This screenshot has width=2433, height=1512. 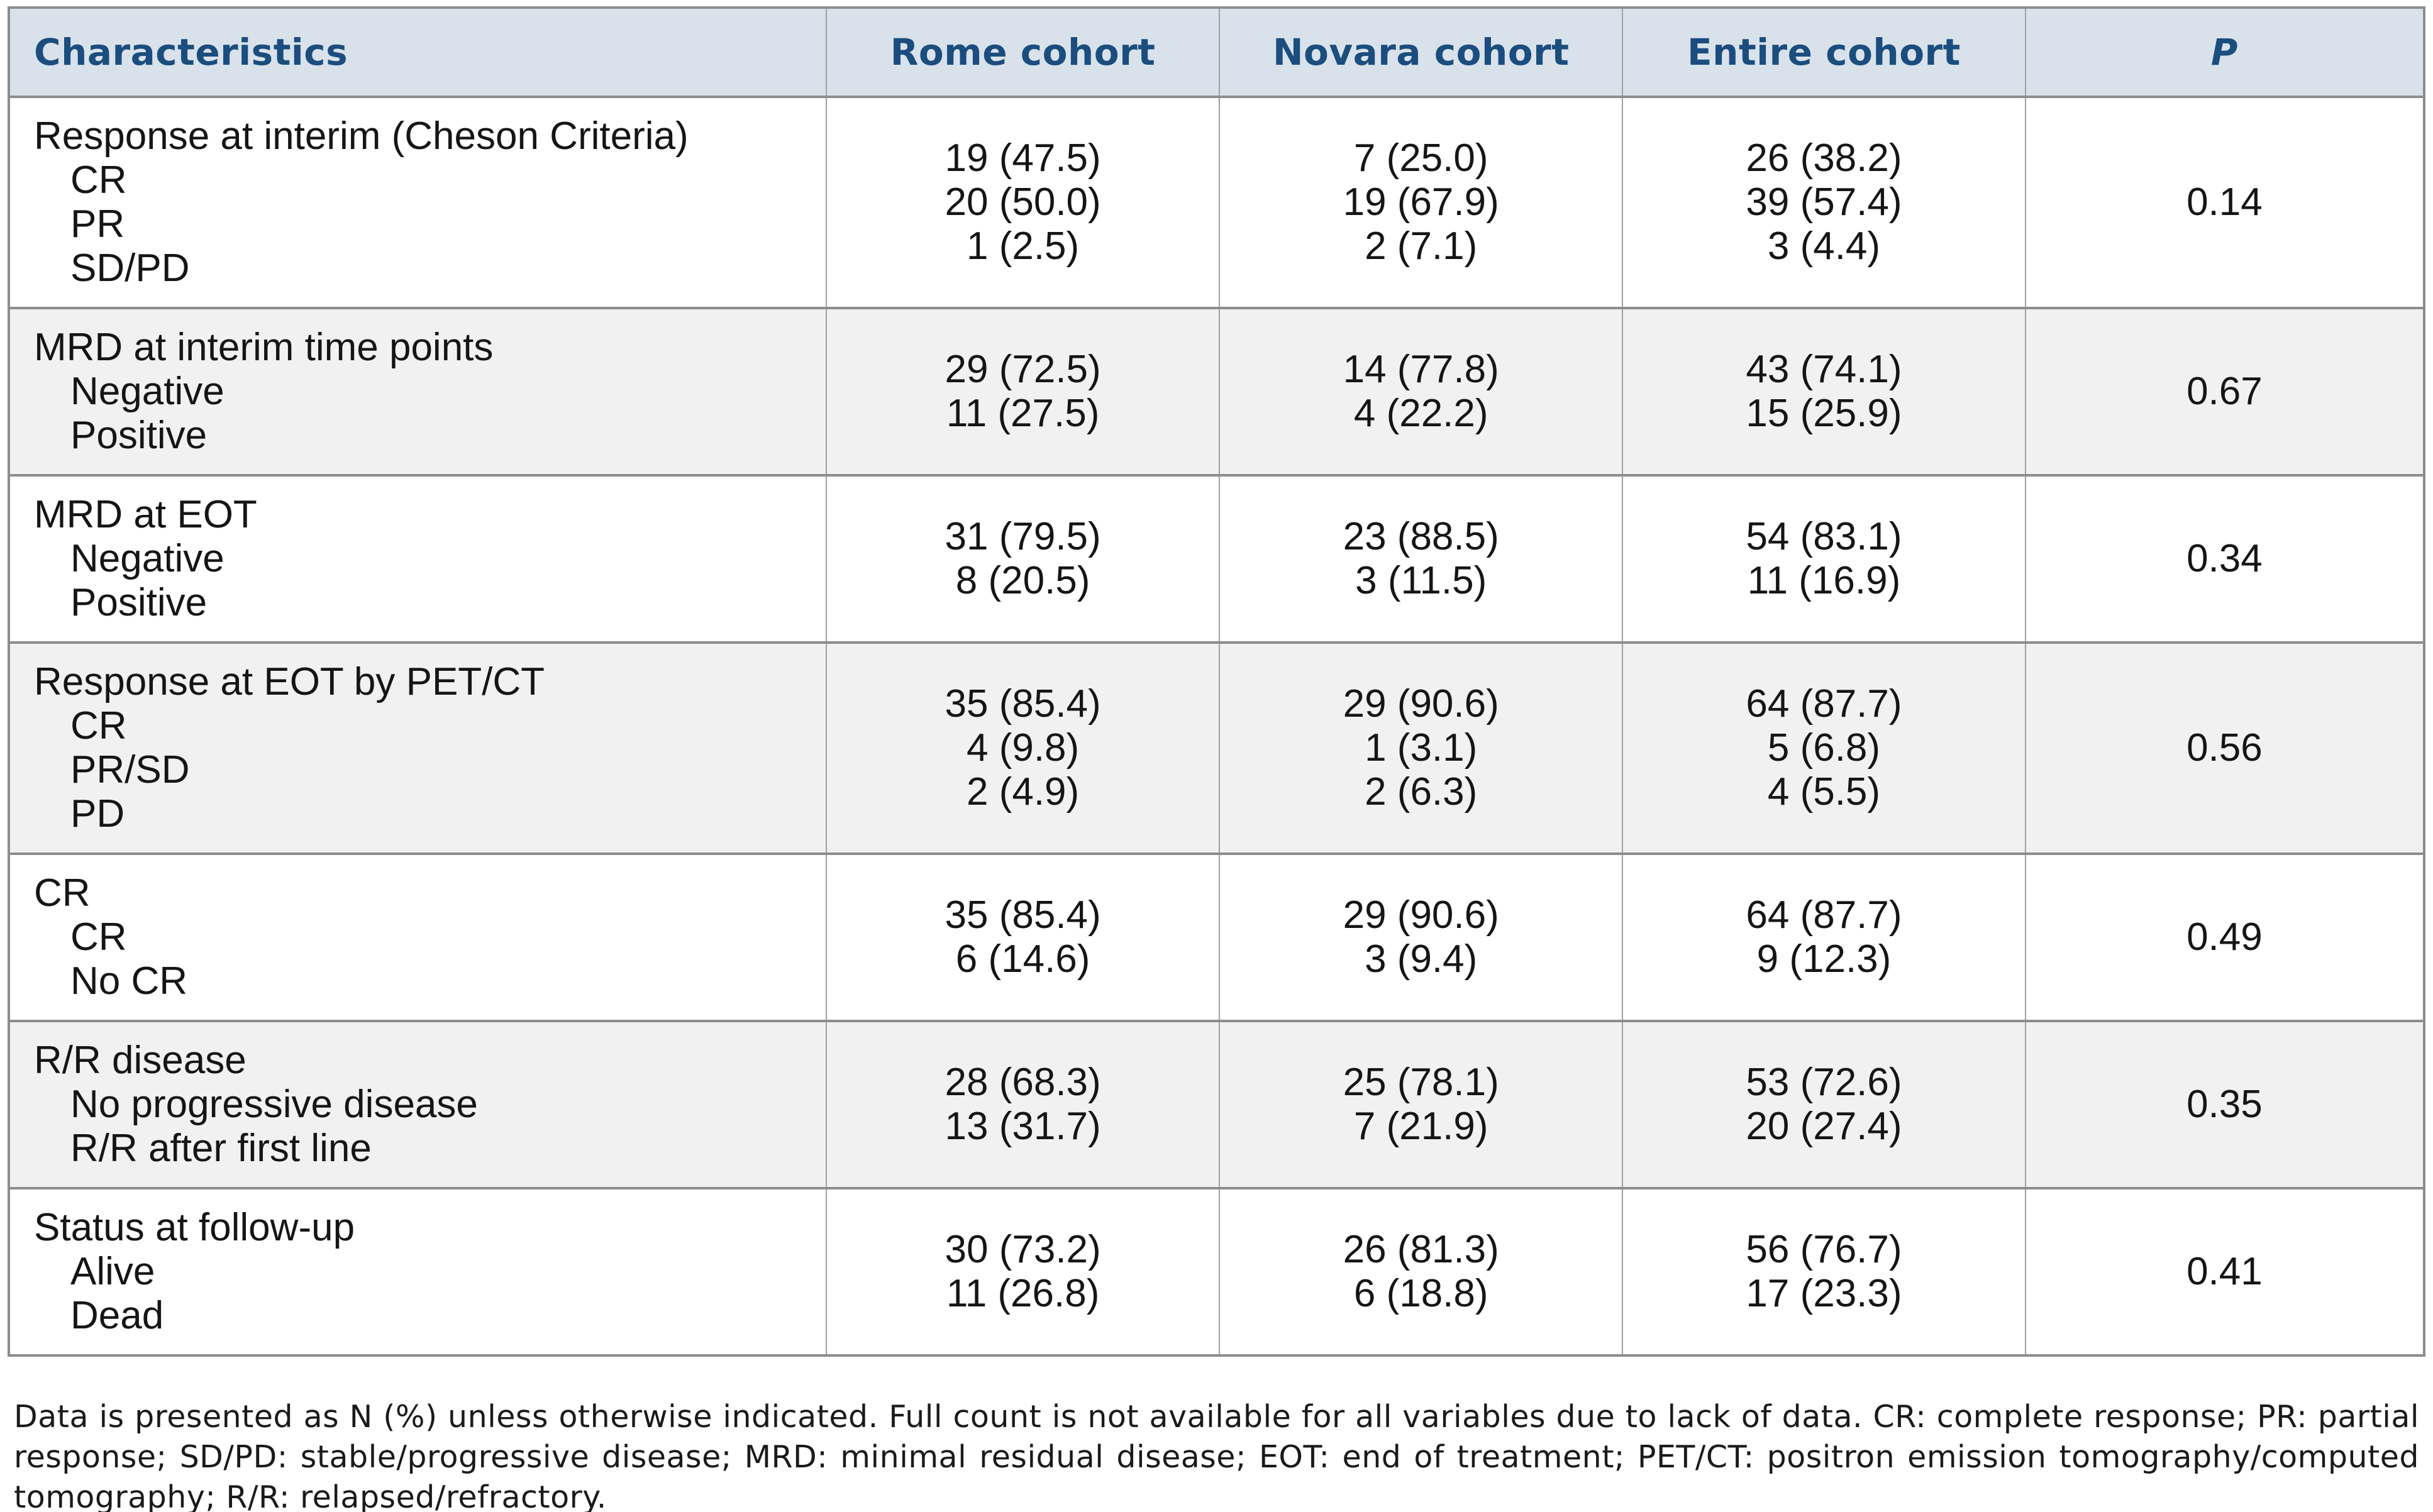 I want to click on sub-item-label: SD/PD, so click(x=130, y=268).